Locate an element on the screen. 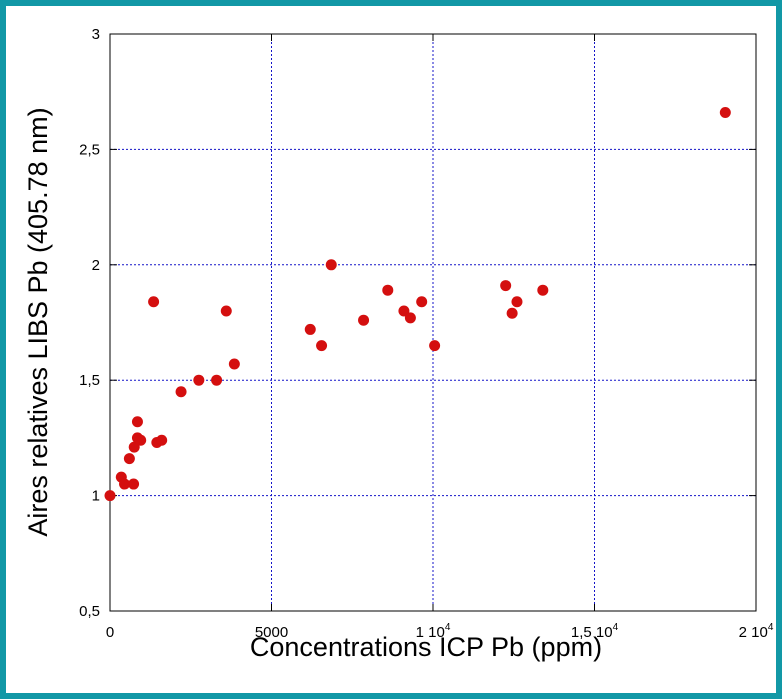 This screenshot has height=699, width=782. x-tick-label: 2 104 is located at coordinates (756, 631).